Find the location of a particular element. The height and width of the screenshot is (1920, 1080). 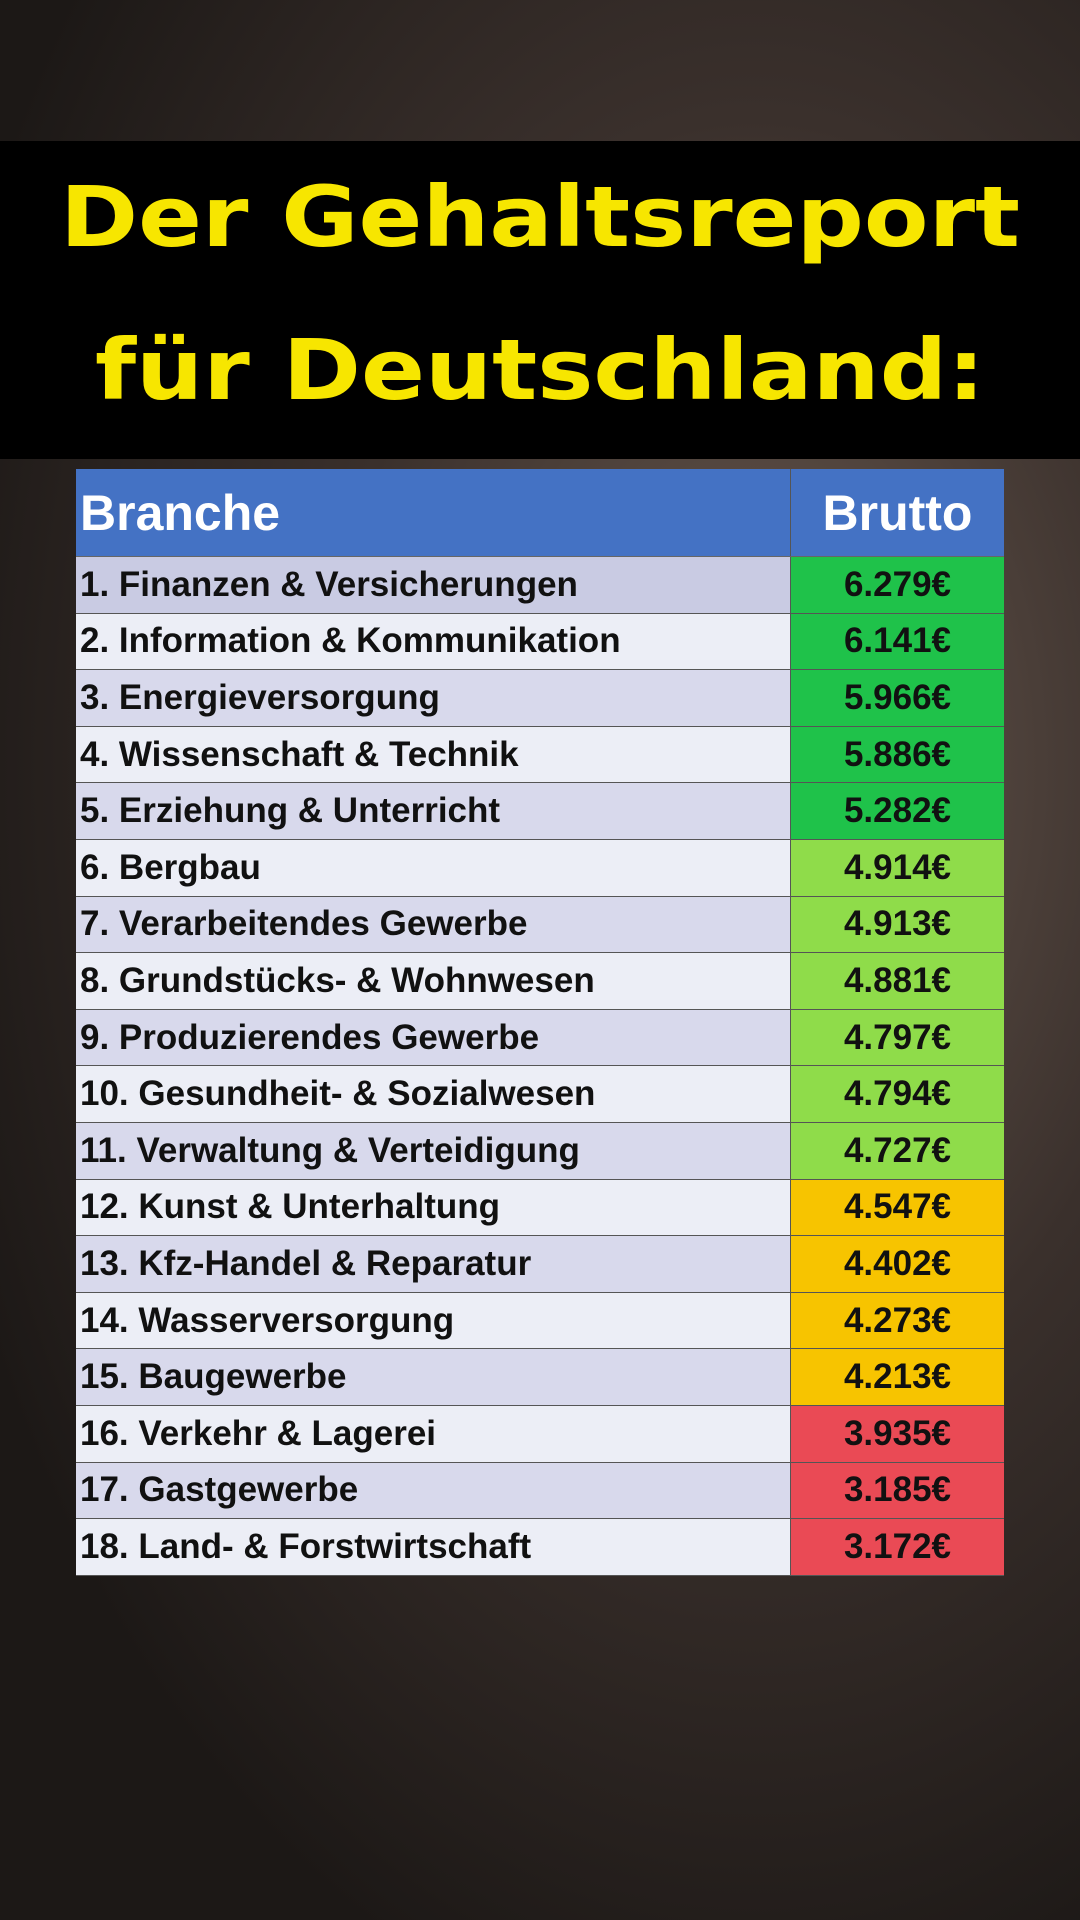

branche-cell: 6. Bergbau is located at coordinates (433, 867).